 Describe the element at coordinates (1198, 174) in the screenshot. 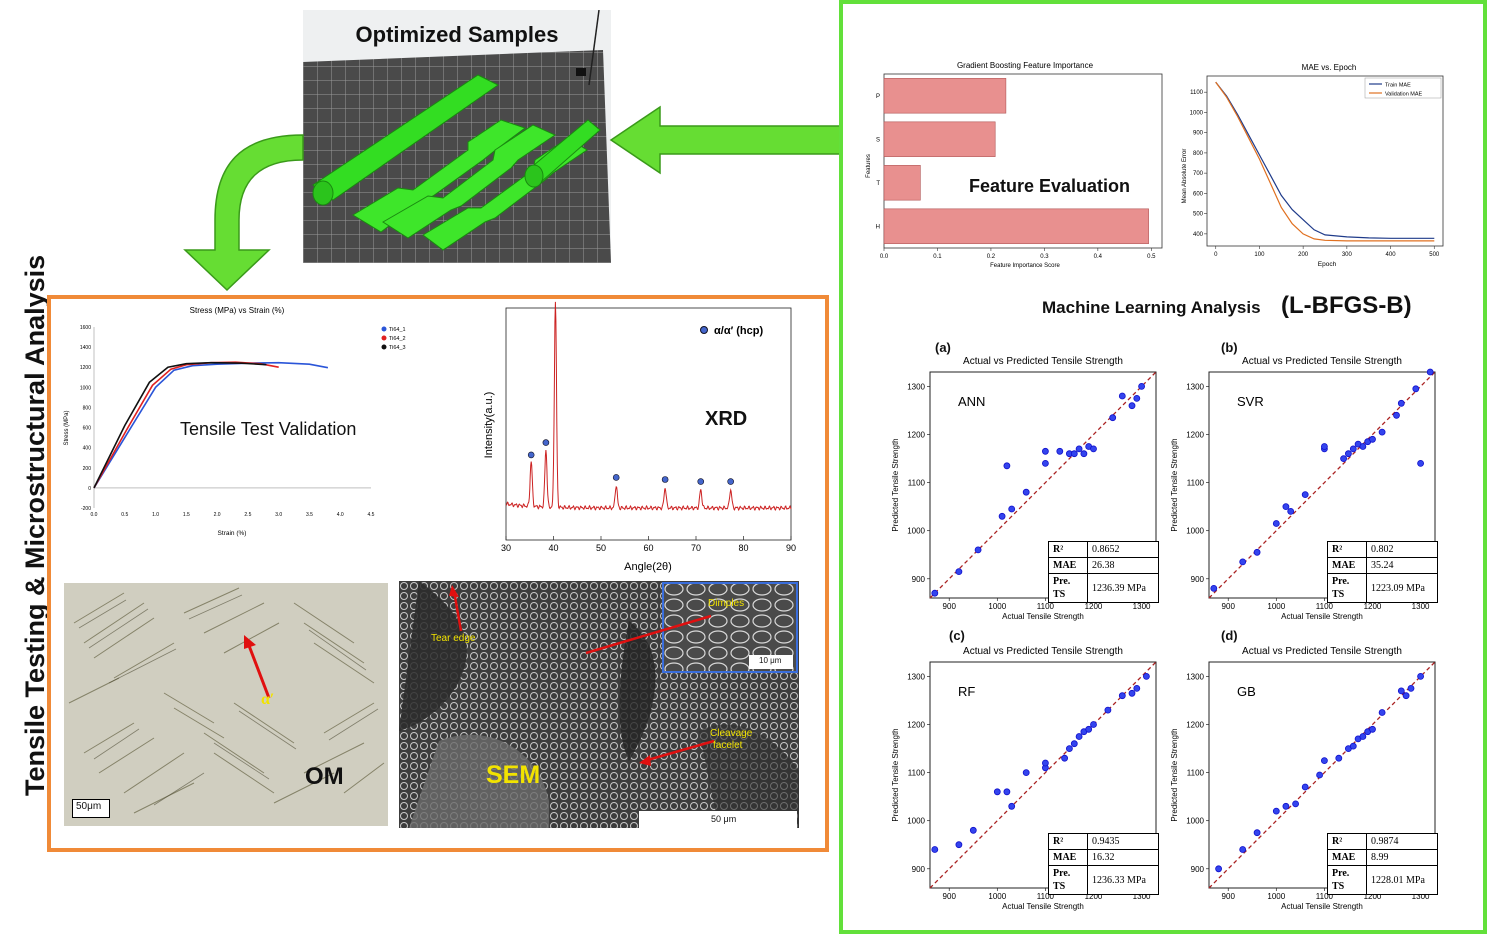

I see `mae-ytick-label: 700` at that location.